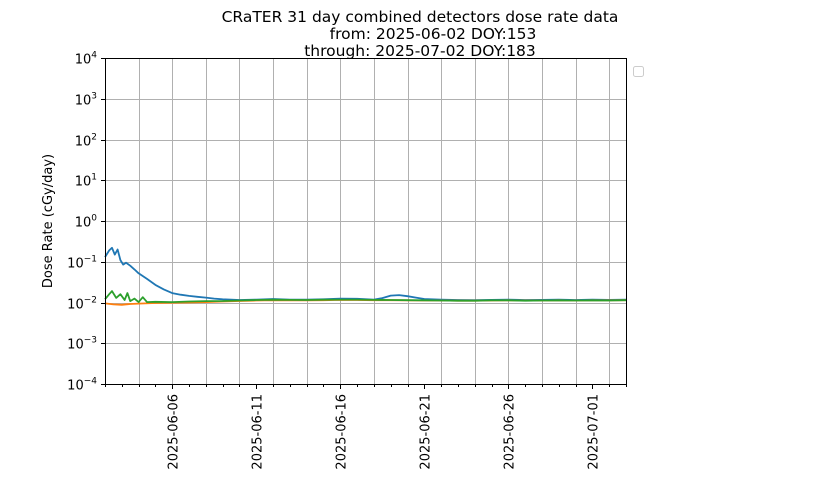  I want to click on y-tick-label: 10⁴, so click(86, 59).